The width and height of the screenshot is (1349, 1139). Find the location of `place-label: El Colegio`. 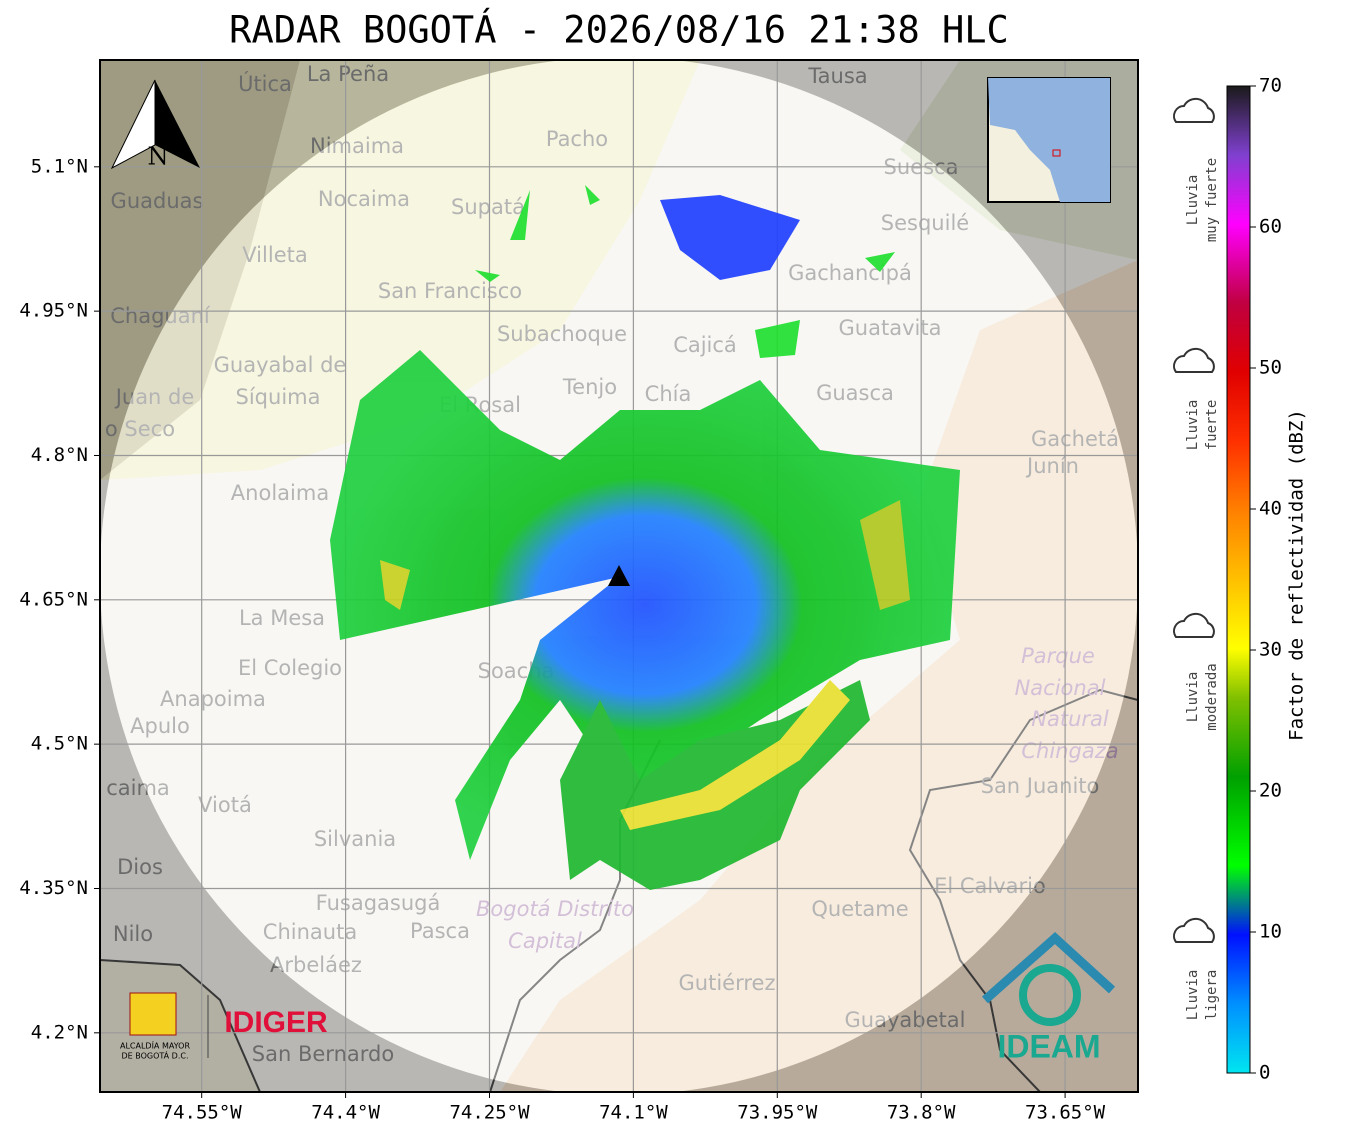

place-label: El Colegio is located at coordinates (290, 668).